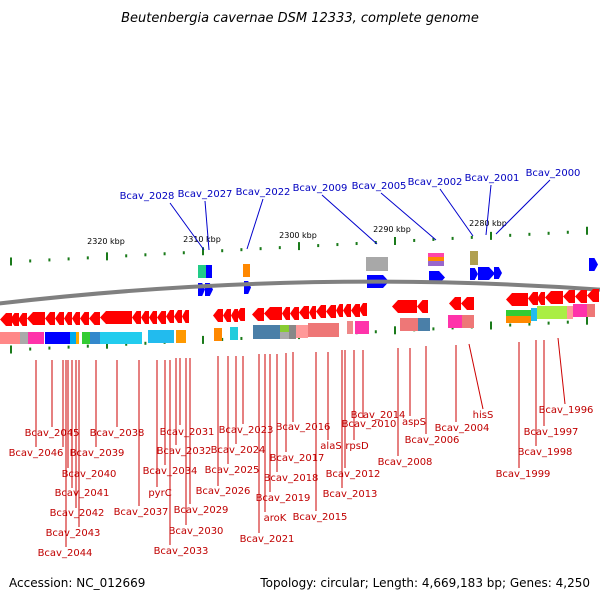 This screenshot has width=600, height=600. I want to click on gene-label-arok: aroK, so click(275, 518).